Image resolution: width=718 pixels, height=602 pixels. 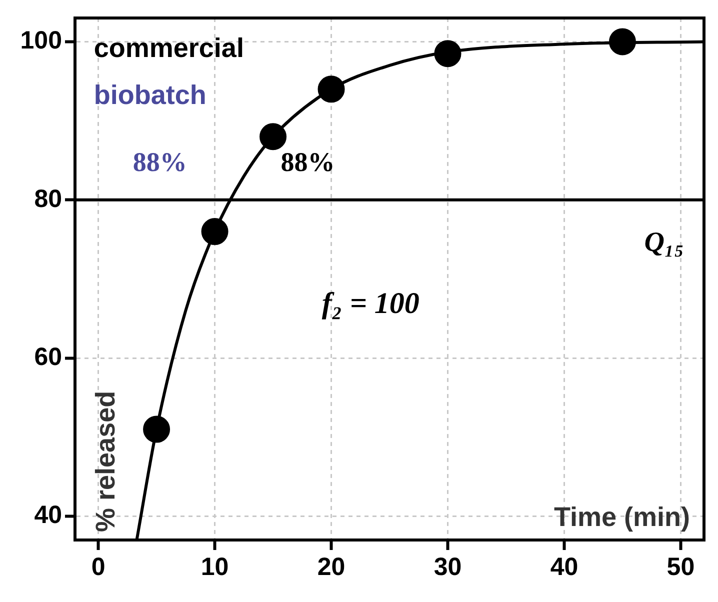 I want to click on ref-line-label: Q₁₅, so click(x=664, y=242).